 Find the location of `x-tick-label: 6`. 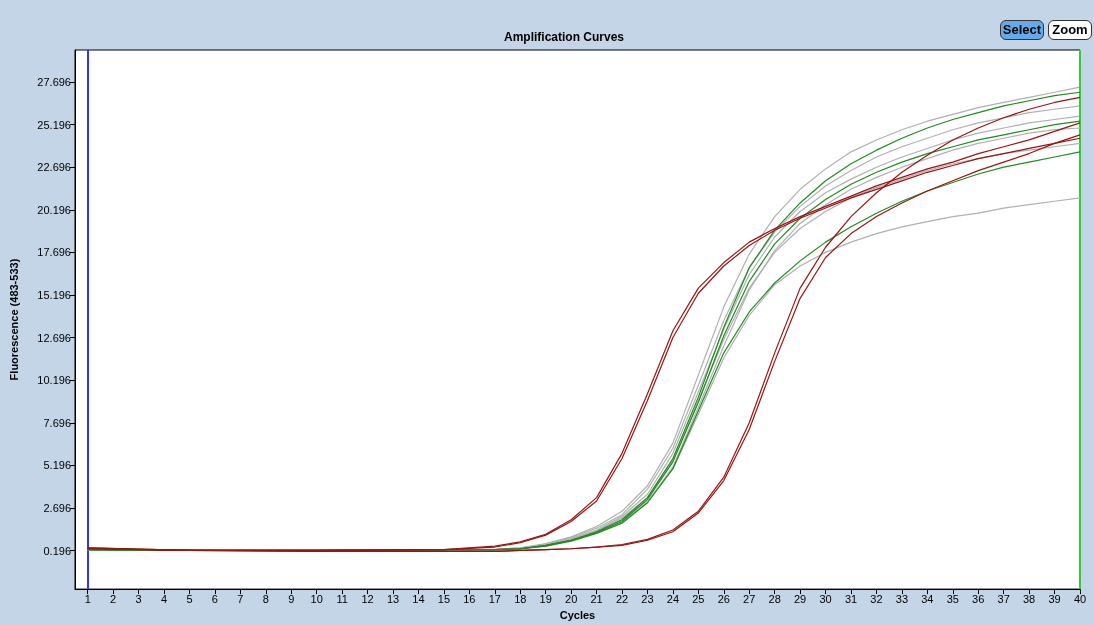

x-tick-label: 6 is located at coordinates (214, 598).